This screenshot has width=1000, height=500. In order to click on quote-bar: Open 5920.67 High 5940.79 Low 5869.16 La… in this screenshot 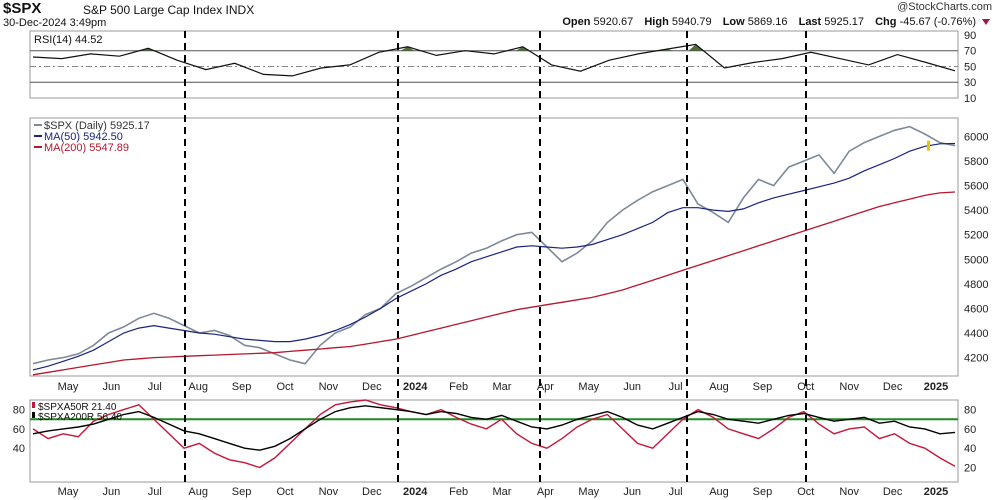, I will do `click(769, 22)`.